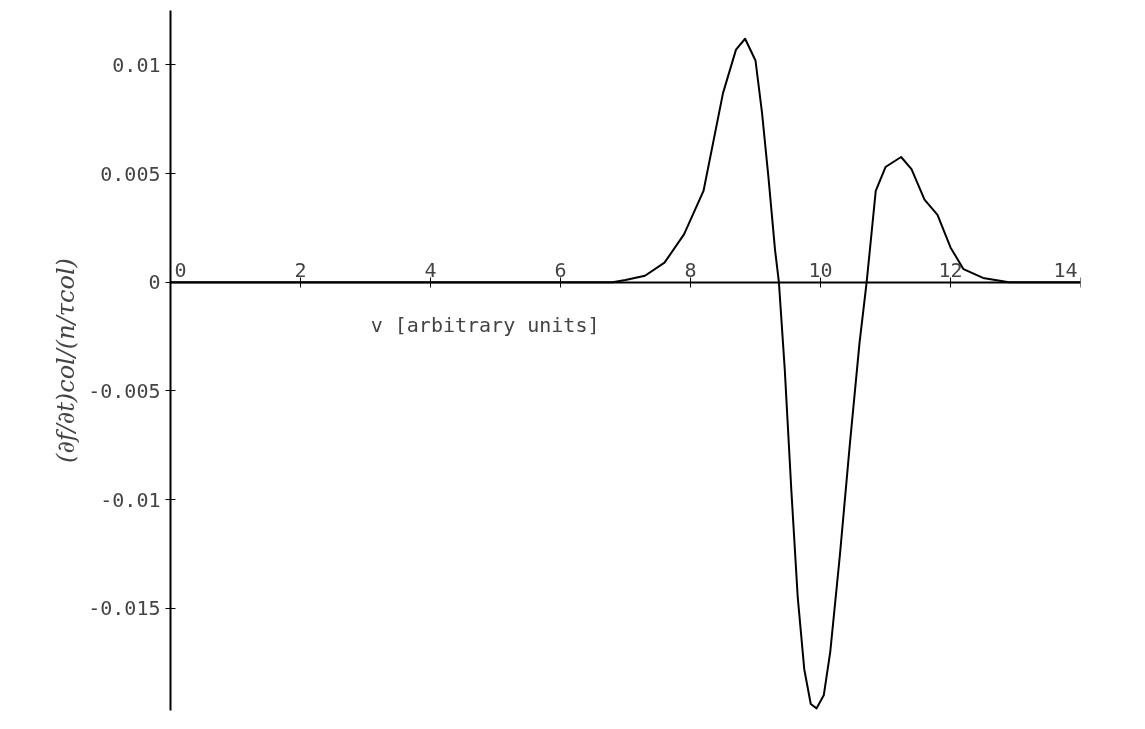 Image resolution: width=1145 pixels, height=729 pixels. Describe the element at coordinates (485, 325) in the screenshot. I see `x-axis-title: v [arbitrary units]` at that location.